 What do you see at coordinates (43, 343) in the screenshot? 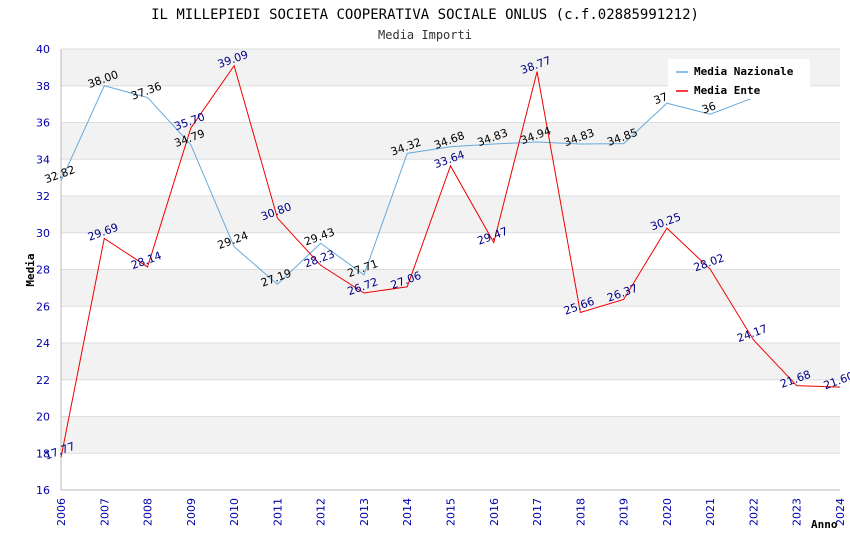
I see `y-tick-label: 24` at bounding box center [43, 343].